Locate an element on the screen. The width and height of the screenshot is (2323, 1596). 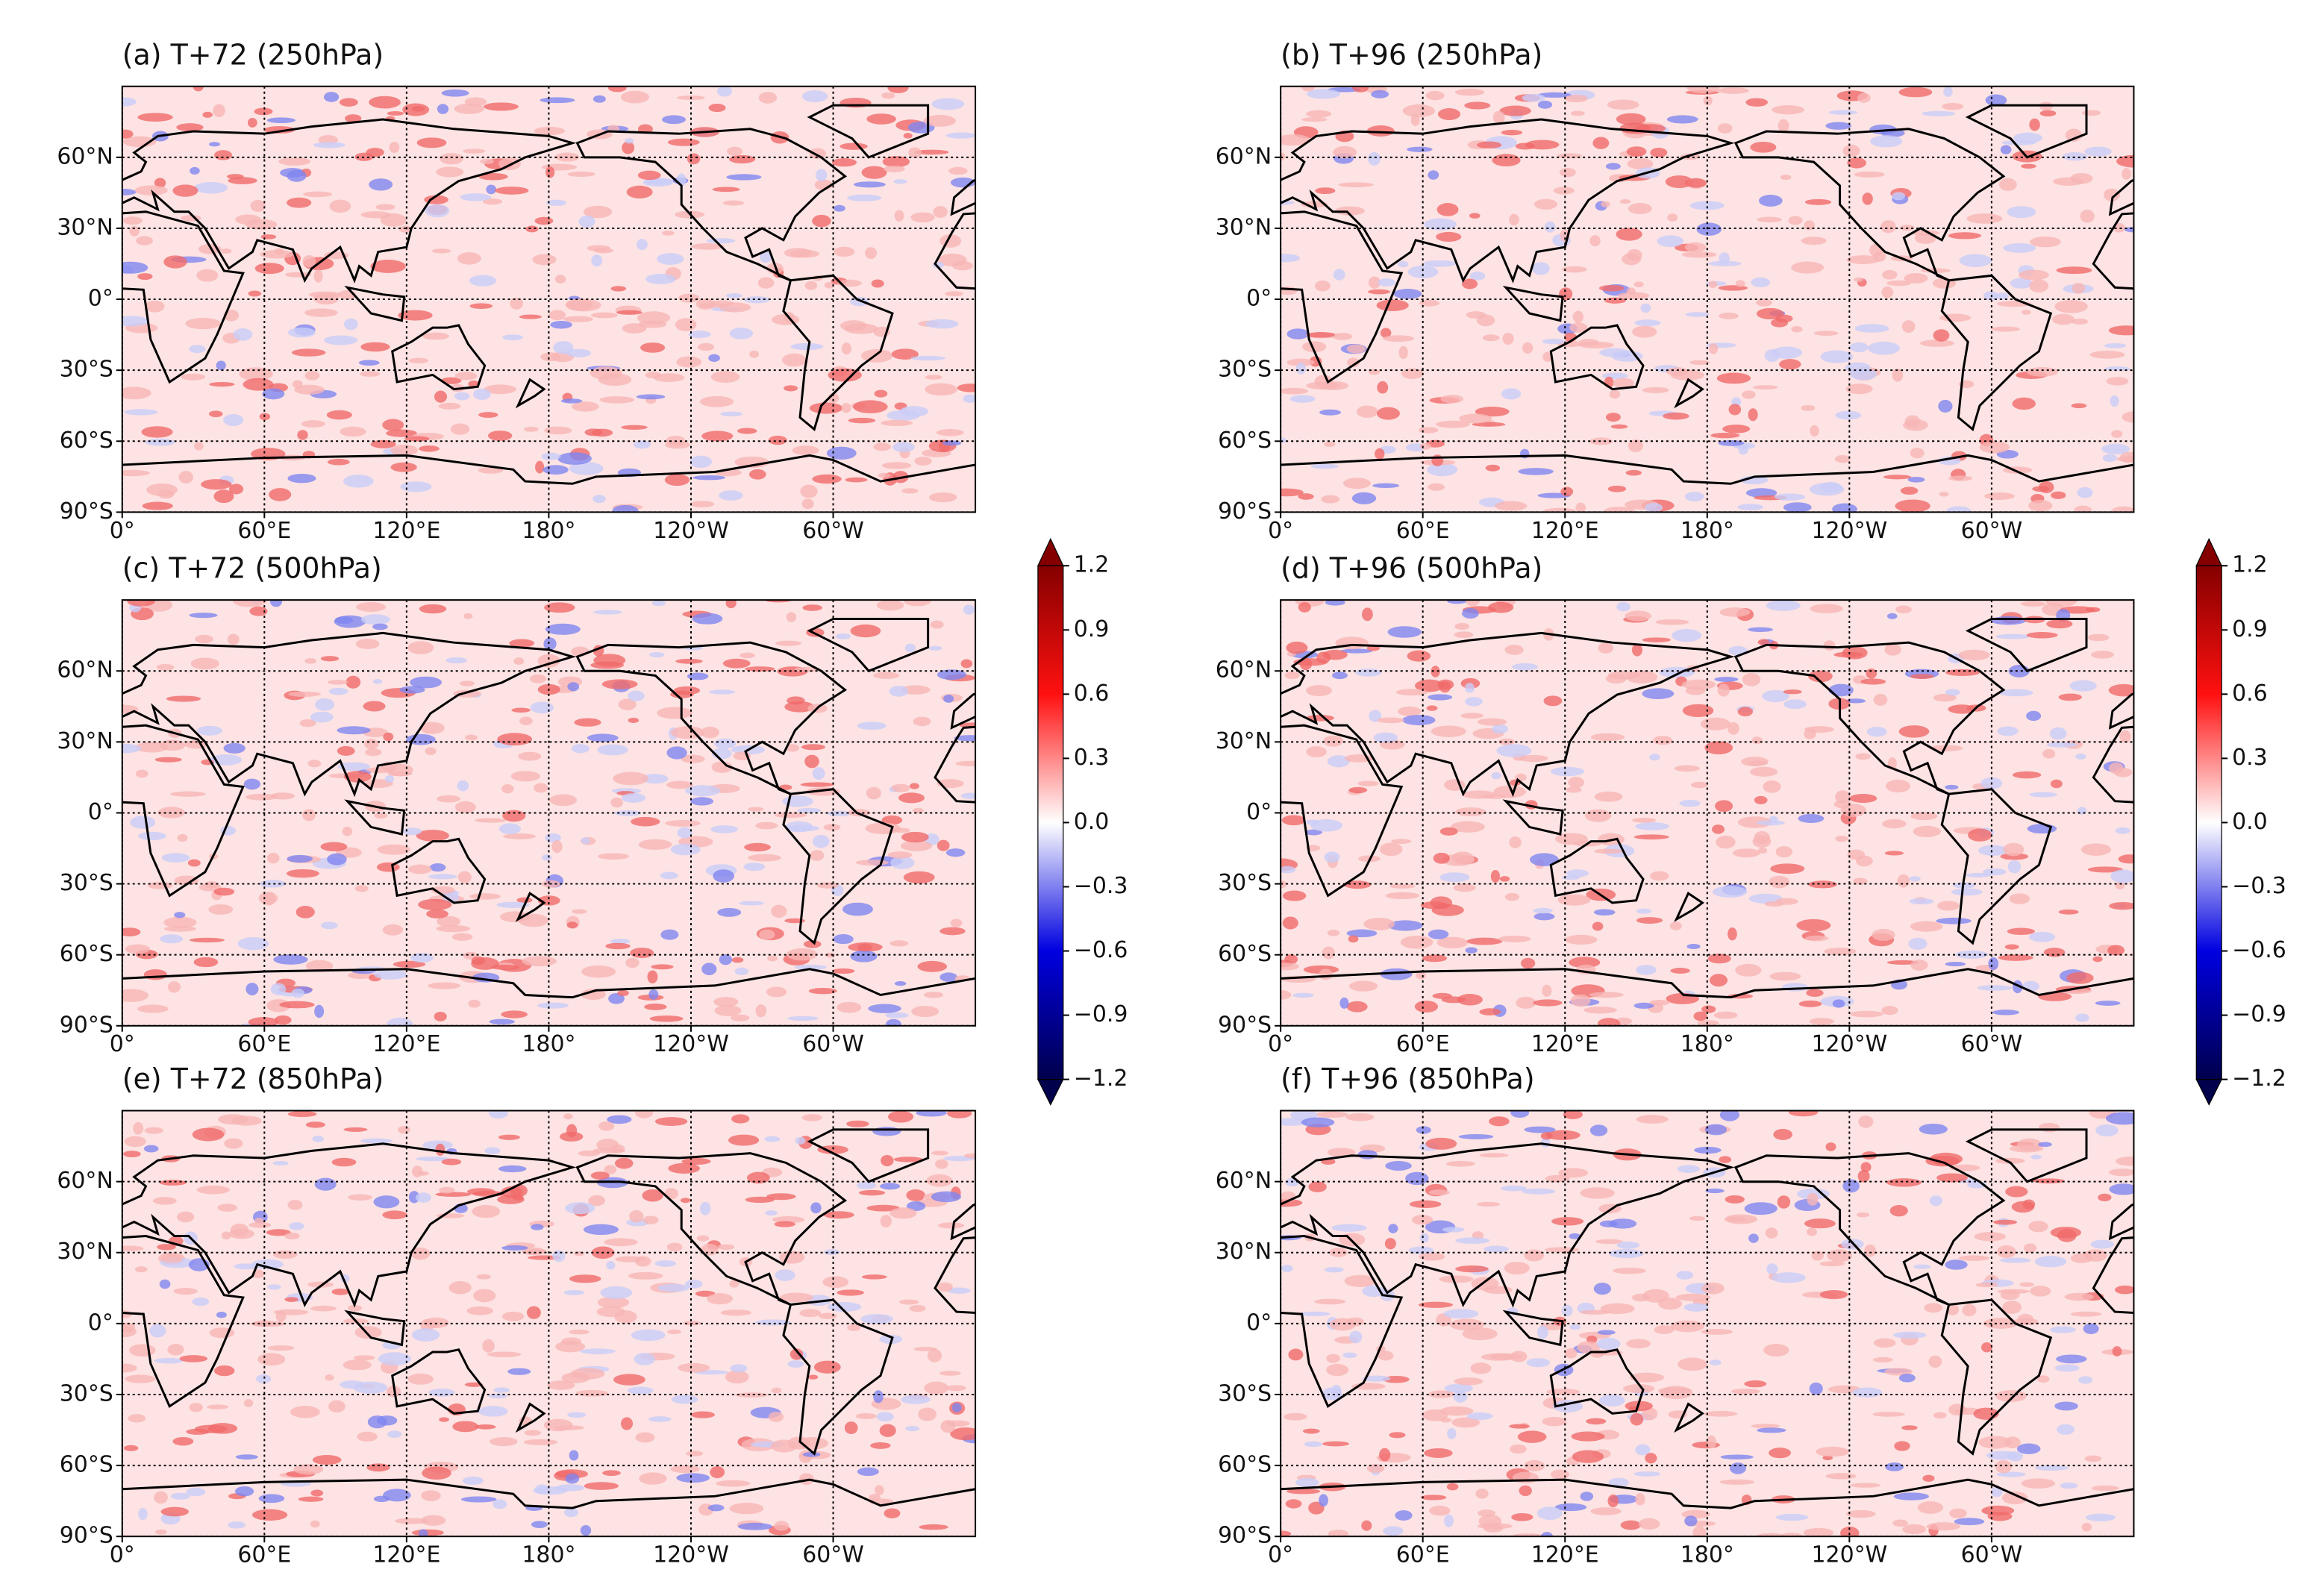
y-tick-label: 0° is located at coordinates (1259, 812).